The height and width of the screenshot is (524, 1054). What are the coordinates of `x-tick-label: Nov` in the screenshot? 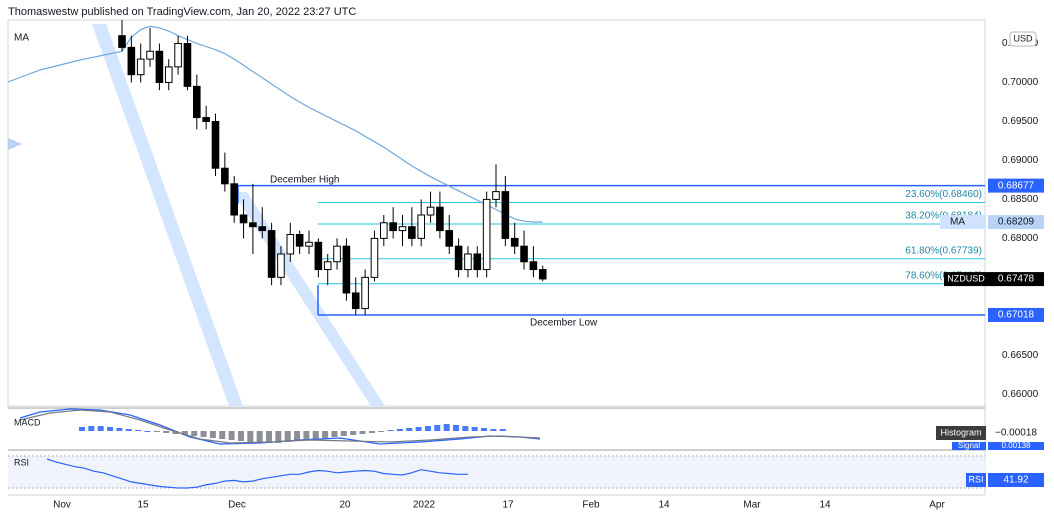 It's located at (62, 505).